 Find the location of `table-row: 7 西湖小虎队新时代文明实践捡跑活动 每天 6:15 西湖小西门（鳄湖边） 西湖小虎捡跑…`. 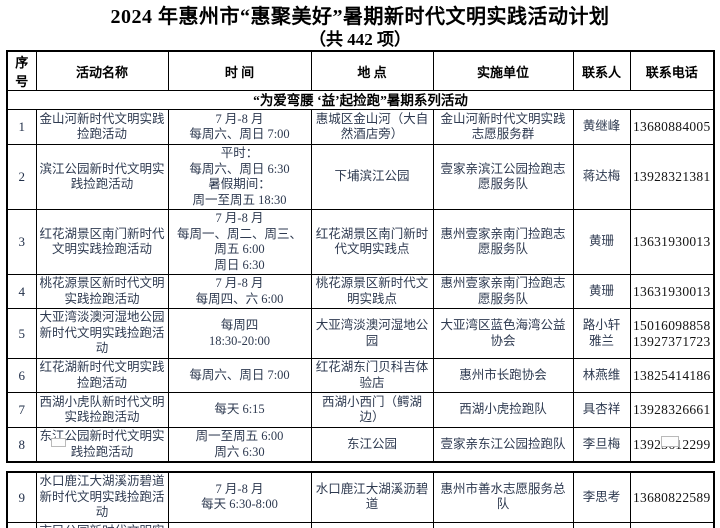

table-row: 7 西湖小虎队新时代文明实践捡跑活动 每天 6:15 西湖小西门（鳄湖边） 西湖小虎捡跑… is located at coordinates (360, 410).